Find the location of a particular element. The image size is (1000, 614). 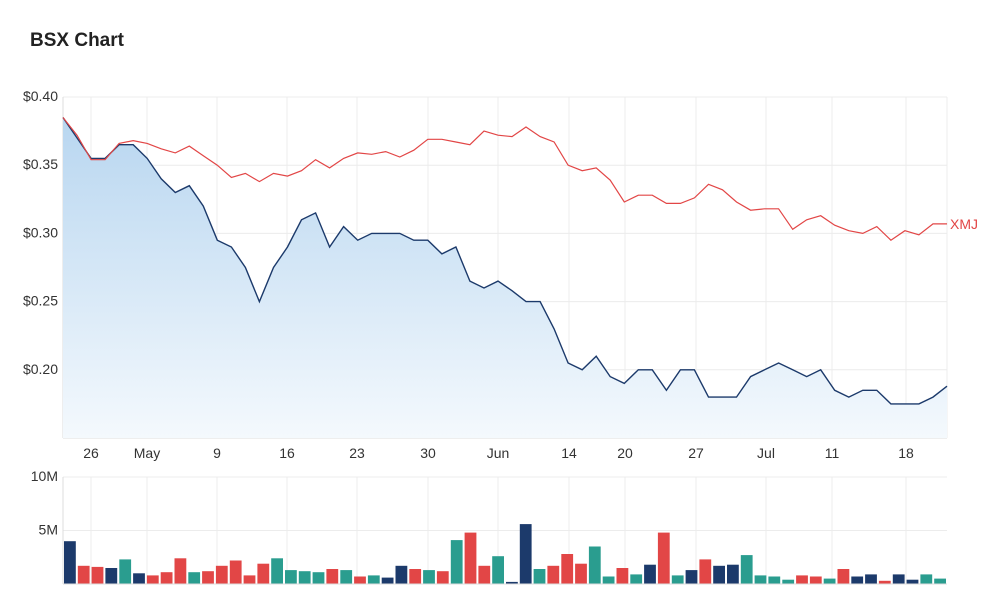

x-tick-label: 20 is located at coordinates (625, 453).